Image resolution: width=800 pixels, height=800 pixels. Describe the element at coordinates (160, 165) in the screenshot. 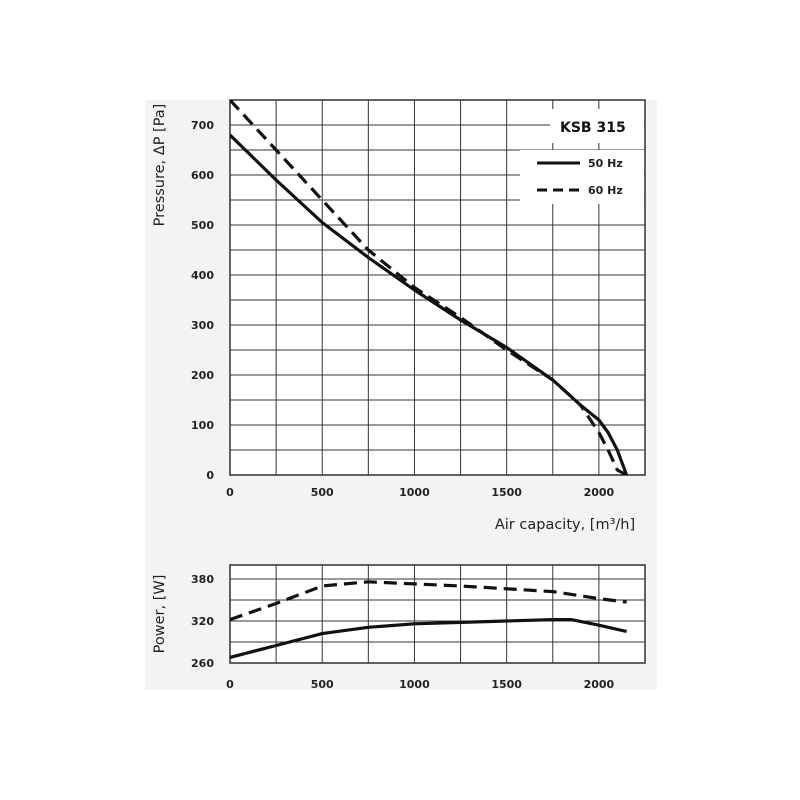

I see `y-axis-title: Pressure, ΔP [Pa]` at that location.